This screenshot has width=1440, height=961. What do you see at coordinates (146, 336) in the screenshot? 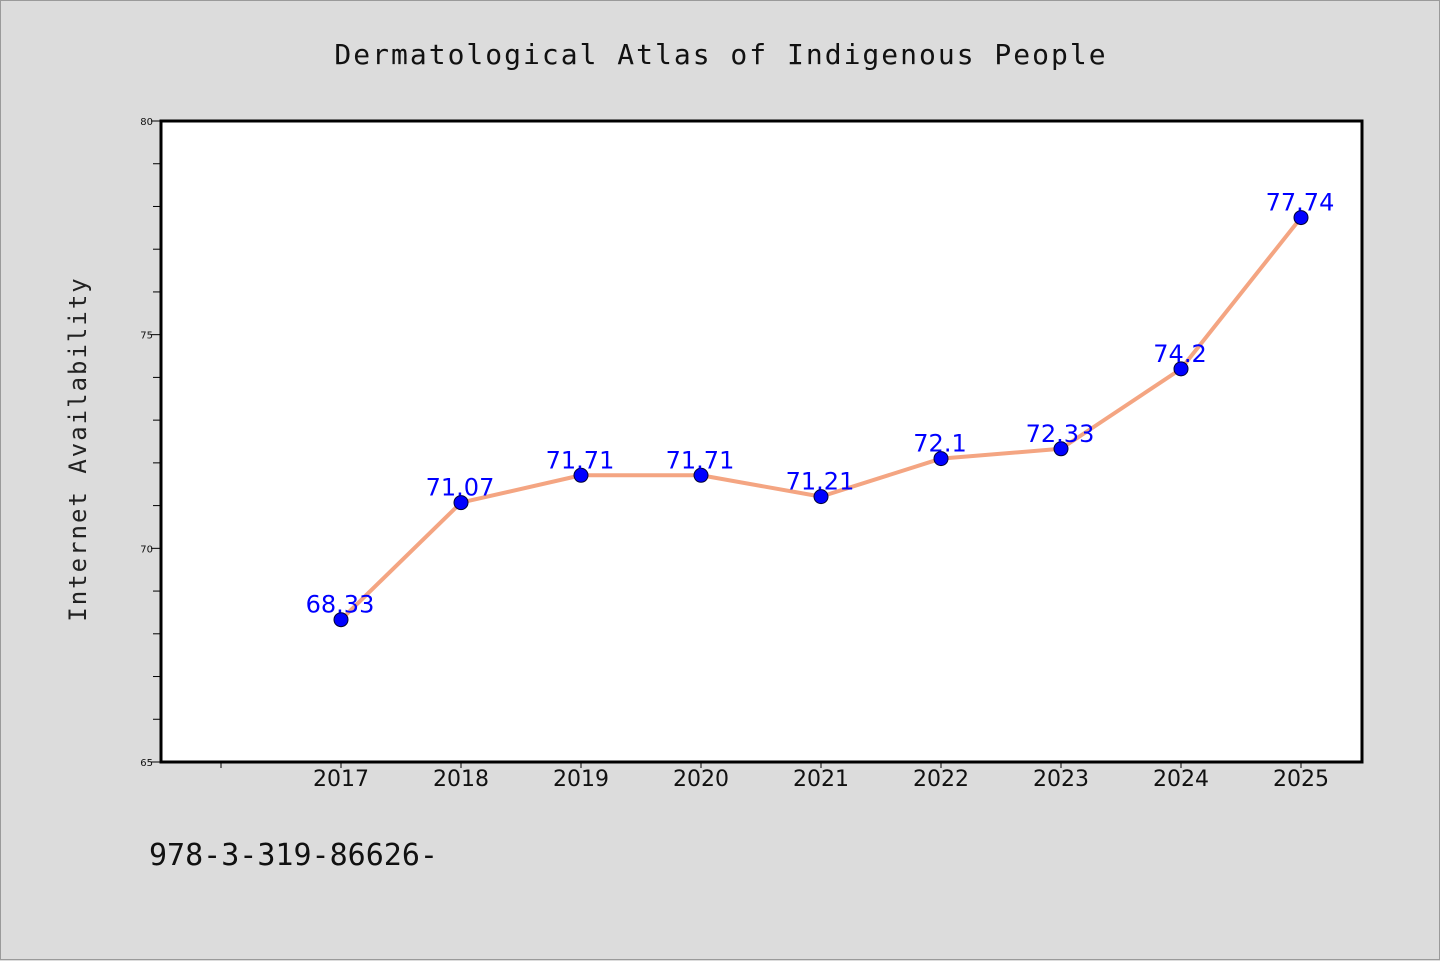
I see `y-tick-label: 75` at bounding box center [146, 336].